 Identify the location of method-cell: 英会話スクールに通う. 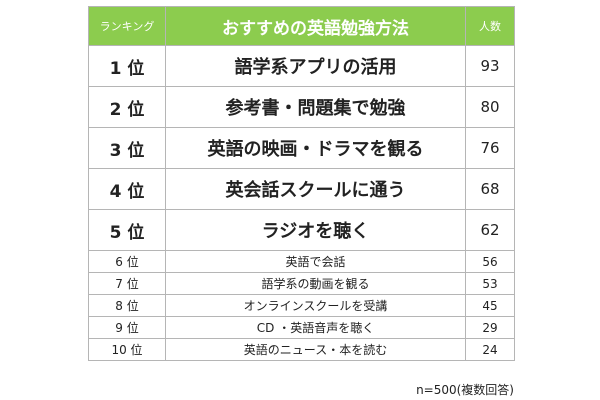
(315, 189).